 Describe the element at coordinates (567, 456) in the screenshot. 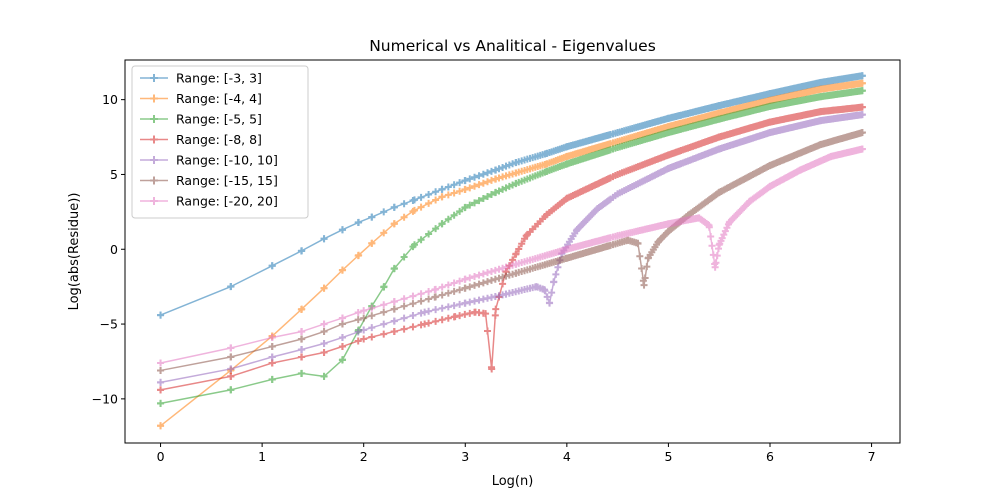

I see `x-tick-label: 4` at that location.